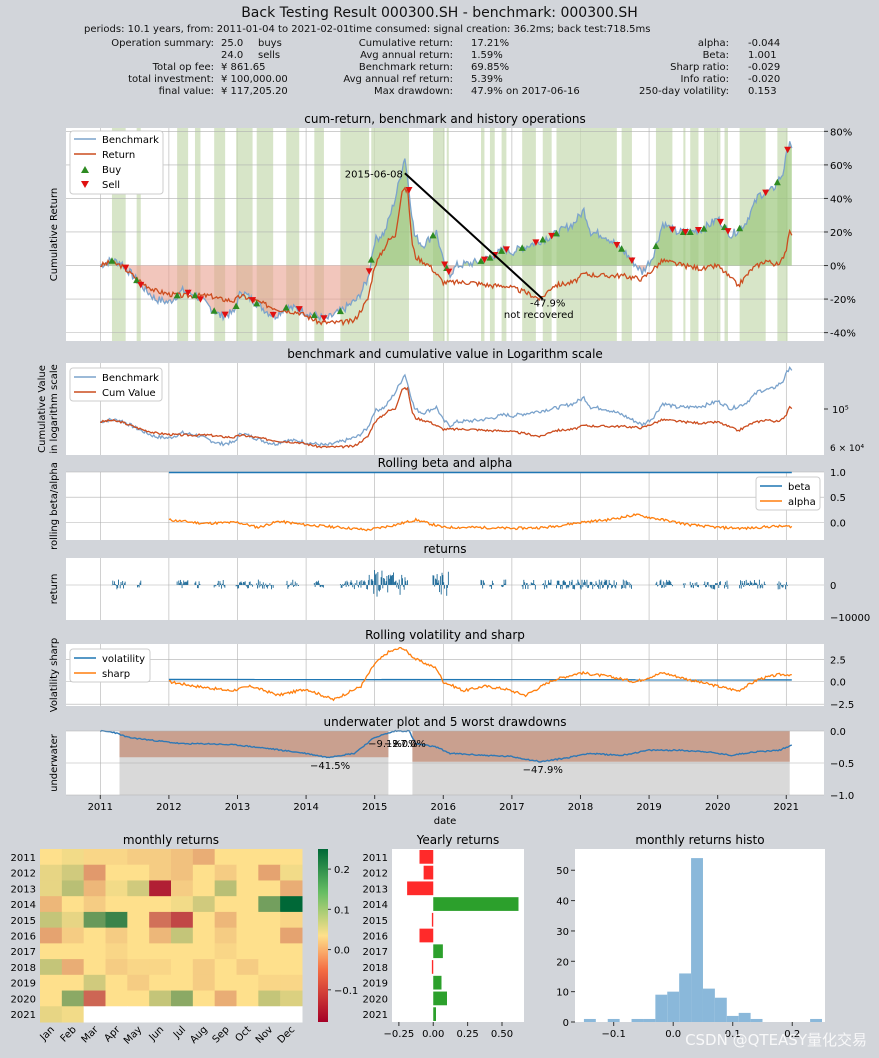 The width and height of the screenshot is (879, 1058). I want to click on legend-log-benchmark-label: Benchmark, so click(130, 378).